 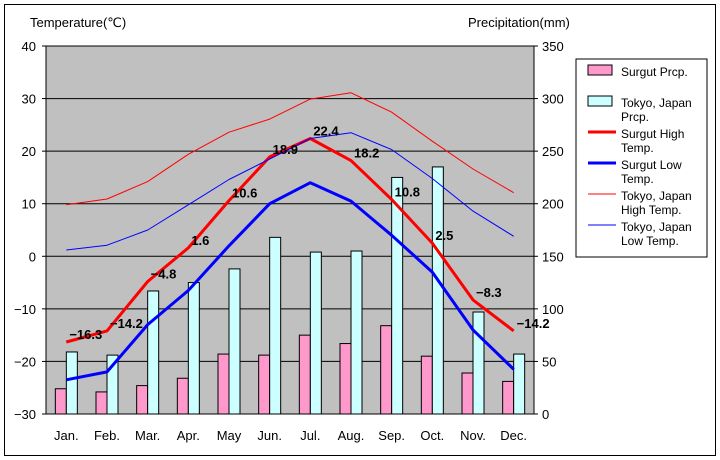 What do you see at coordinates (366, 153) in the screenshot?
I see `data-label: 18.2` at bounding box center [366, 153].